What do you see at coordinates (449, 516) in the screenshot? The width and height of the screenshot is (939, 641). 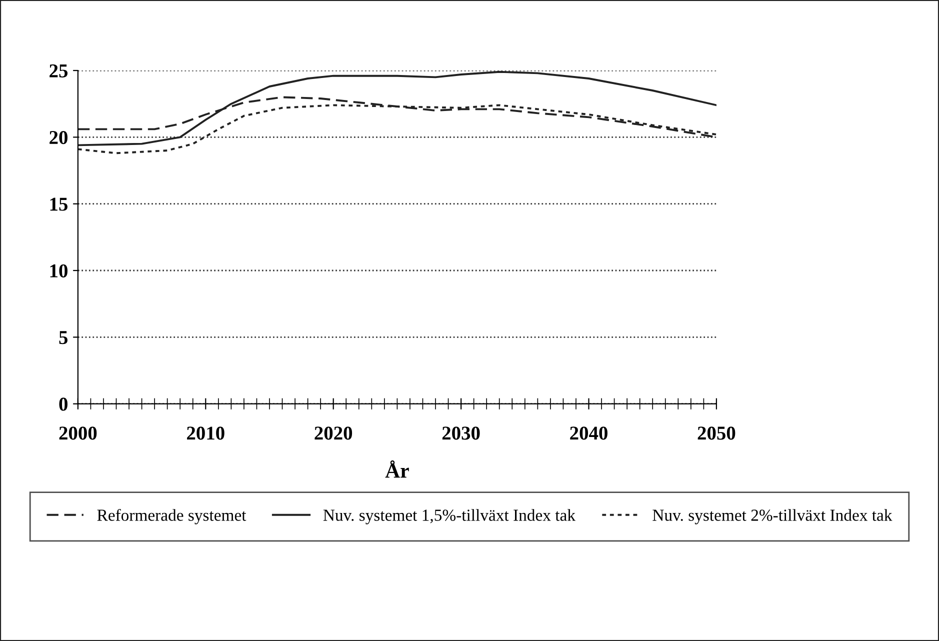 I see `legend-label: Nuv. systemet 1,5%-tillväxt Index tak` at bounding box center [449, 516].